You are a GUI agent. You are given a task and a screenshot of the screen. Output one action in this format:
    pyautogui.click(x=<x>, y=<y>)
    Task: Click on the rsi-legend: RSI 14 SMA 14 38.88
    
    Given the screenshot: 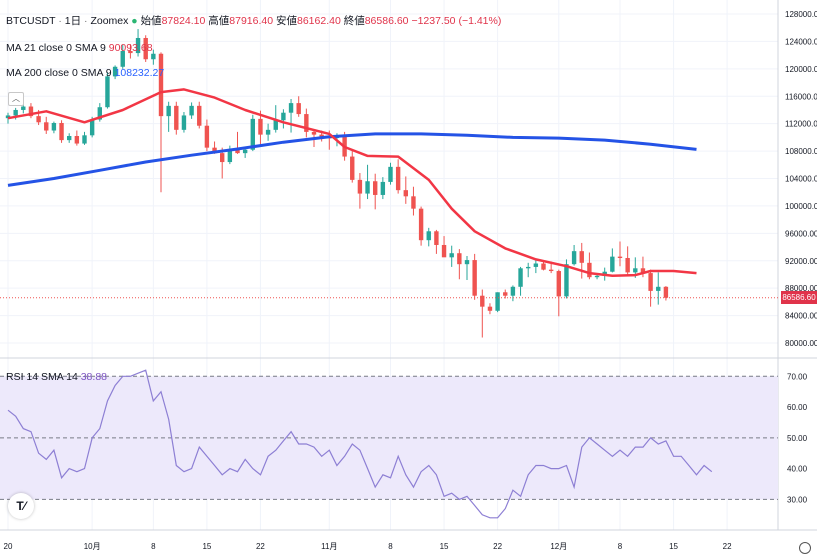 What is the action you would take?
    pyautogui.click(x=56, y=377)
    